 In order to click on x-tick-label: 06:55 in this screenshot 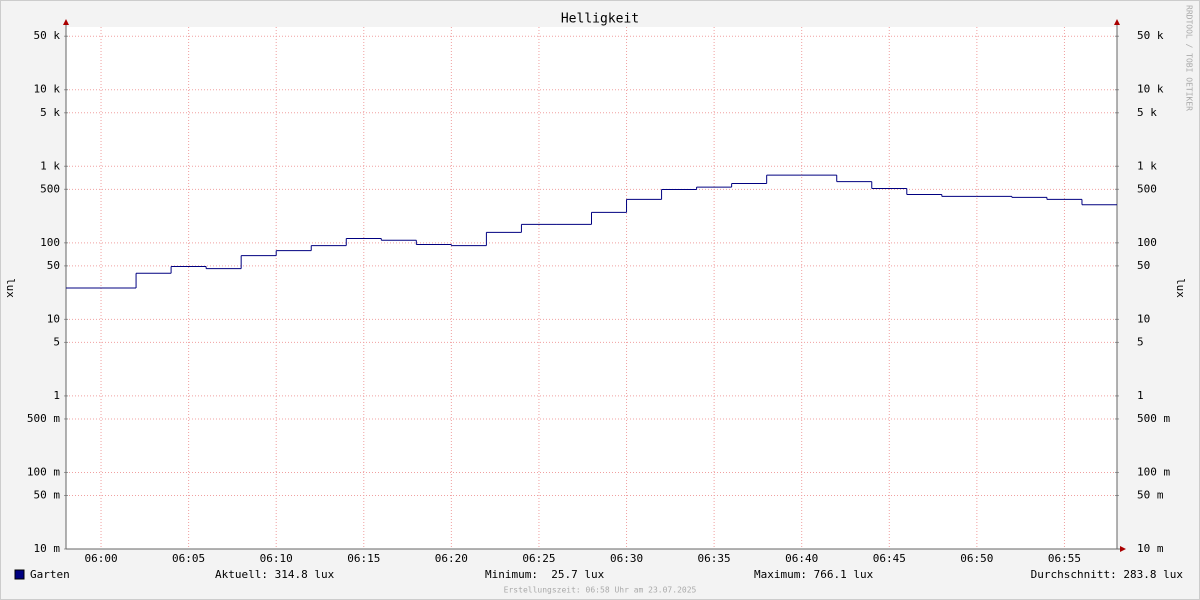, I will do `click(1064, 558)`.